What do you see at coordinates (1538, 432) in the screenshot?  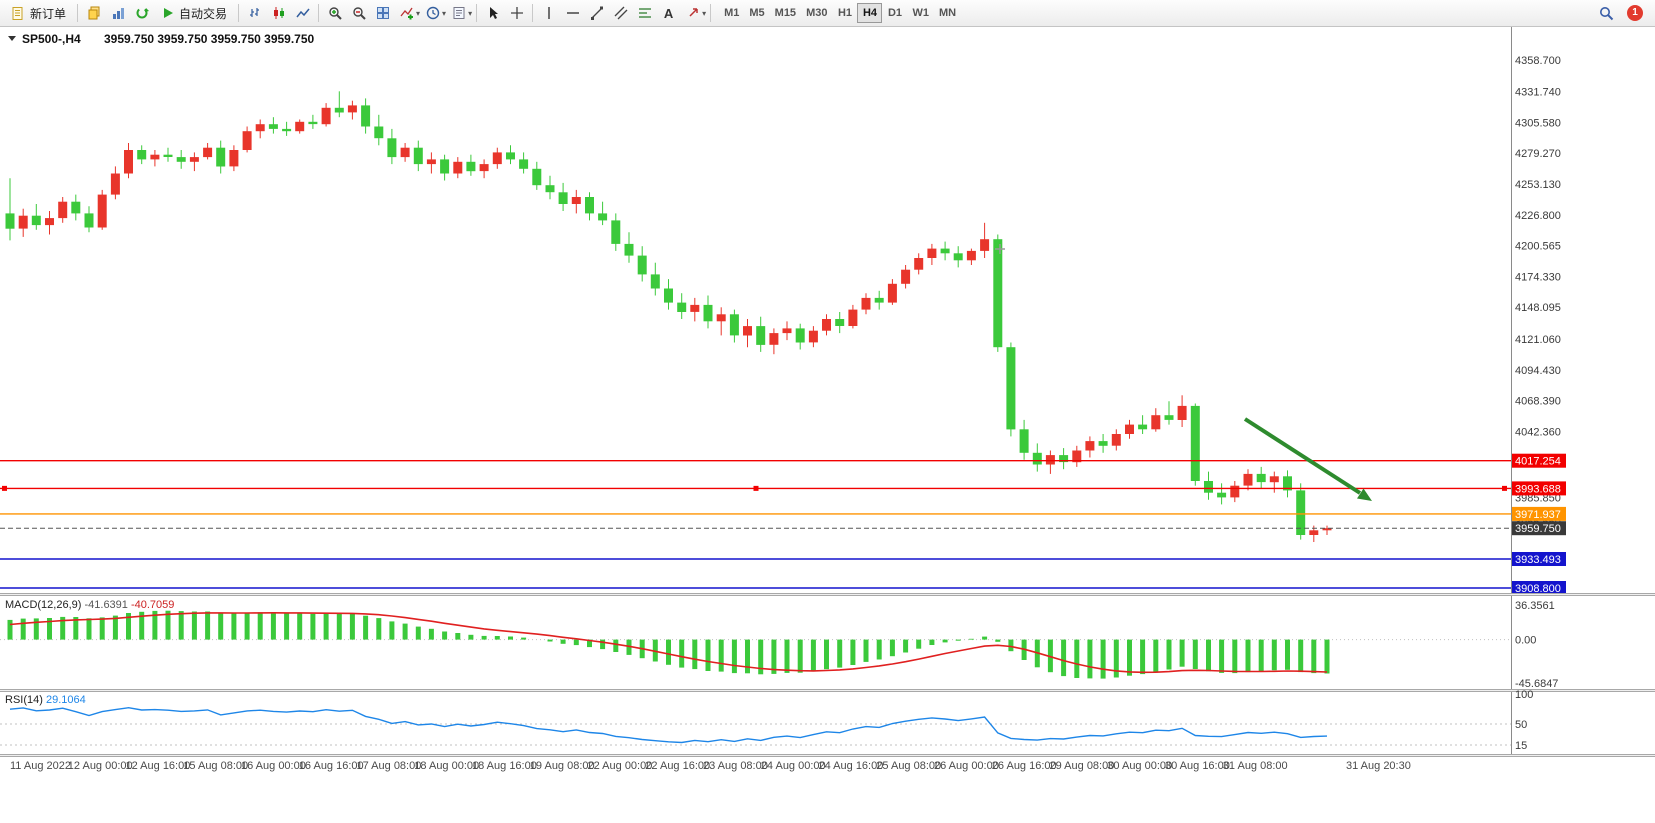 I see `price-tick: 4042.360` at bounding box center [1538, 432].